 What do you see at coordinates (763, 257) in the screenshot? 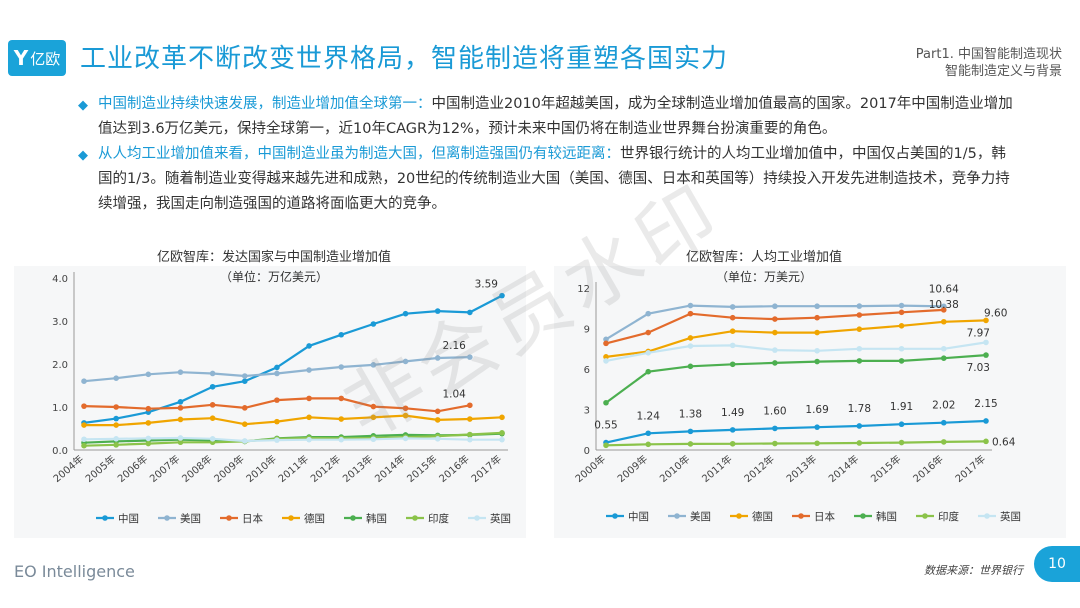
I see `chart-title: 亿欧智库：人均工业增加值` at bounding box center [763, 257].